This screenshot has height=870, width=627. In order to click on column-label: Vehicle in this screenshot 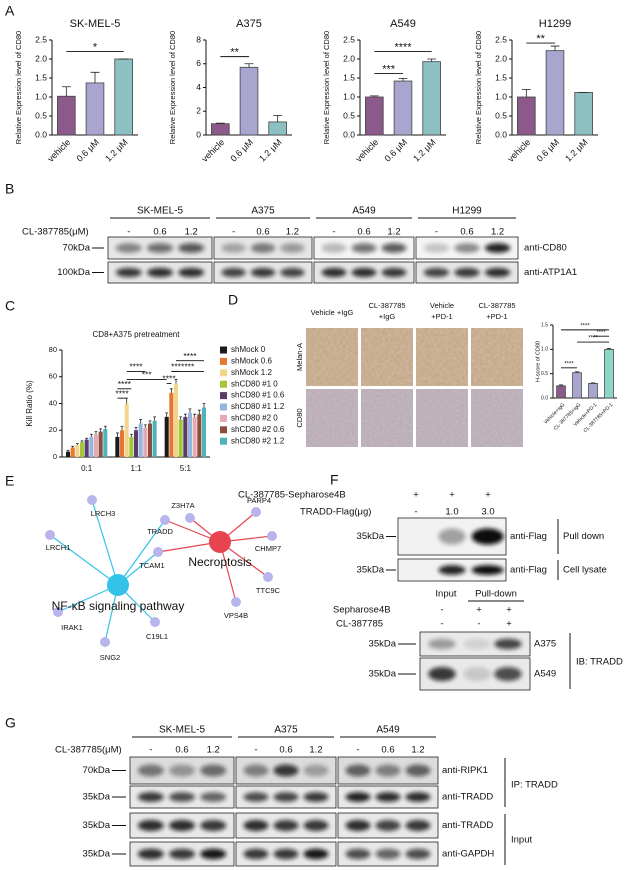, I will do `click(442, 305)`.